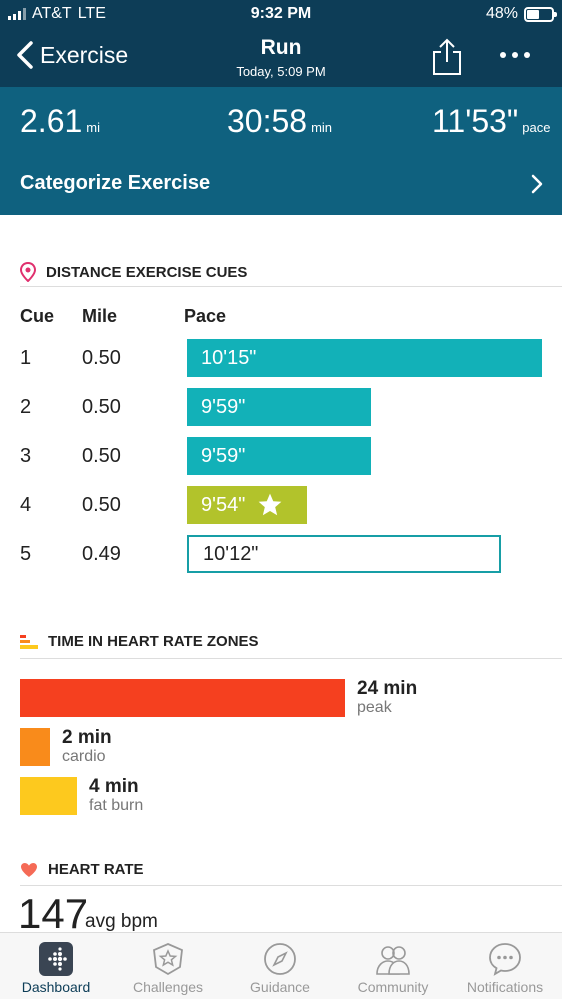 The height and width of the screenshot is (999, 562). I want to click on cue-number: 1, so click(26, 358).